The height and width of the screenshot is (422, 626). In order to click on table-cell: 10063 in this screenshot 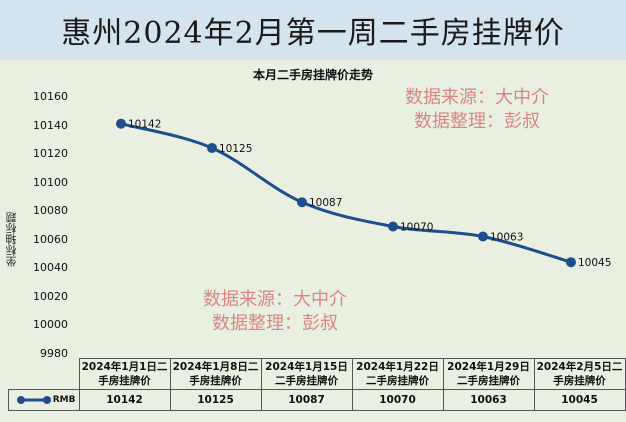, I will do `click(488, 400)`.